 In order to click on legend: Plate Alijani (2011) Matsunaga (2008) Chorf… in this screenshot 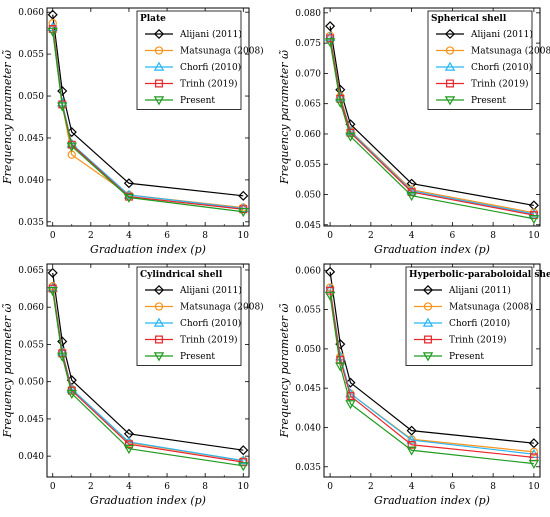, I will do `click(200, 60)`.